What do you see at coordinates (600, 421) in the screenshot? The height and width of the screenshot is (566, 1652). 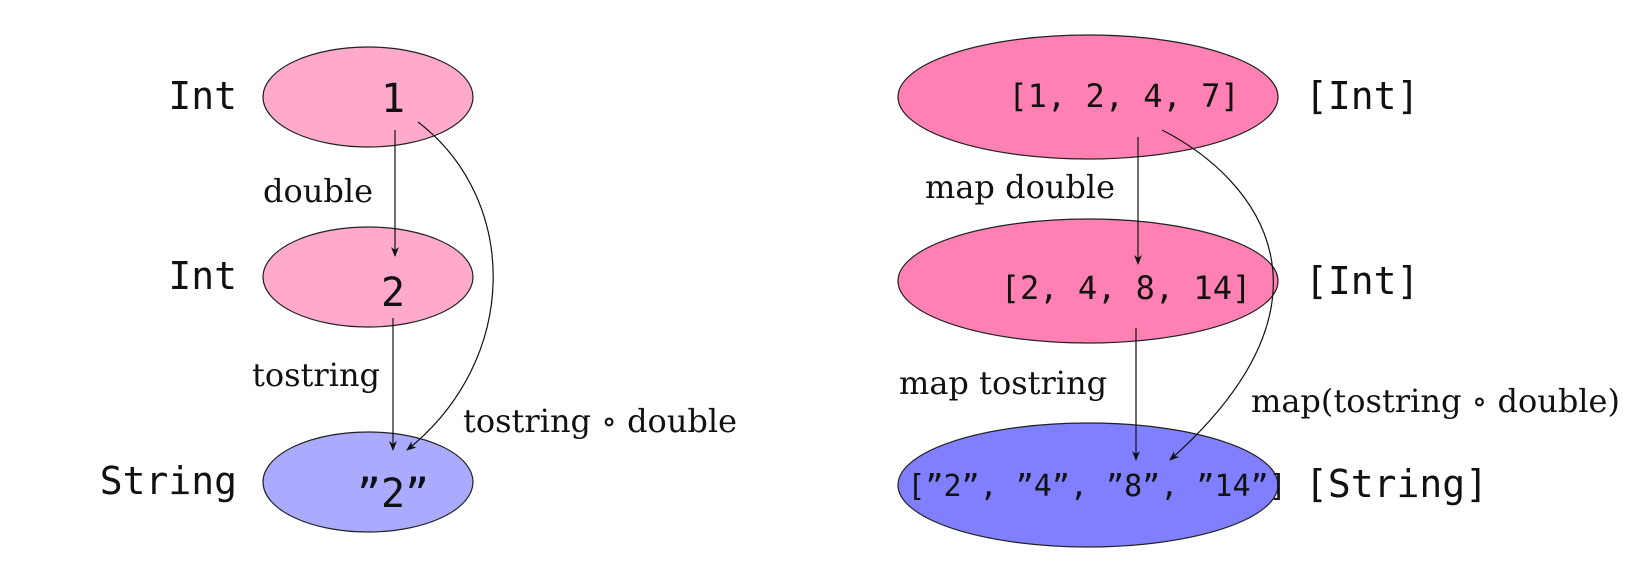 I see `arrow-label-composed: tostring ∘ double` at bounding box center [600, 421].